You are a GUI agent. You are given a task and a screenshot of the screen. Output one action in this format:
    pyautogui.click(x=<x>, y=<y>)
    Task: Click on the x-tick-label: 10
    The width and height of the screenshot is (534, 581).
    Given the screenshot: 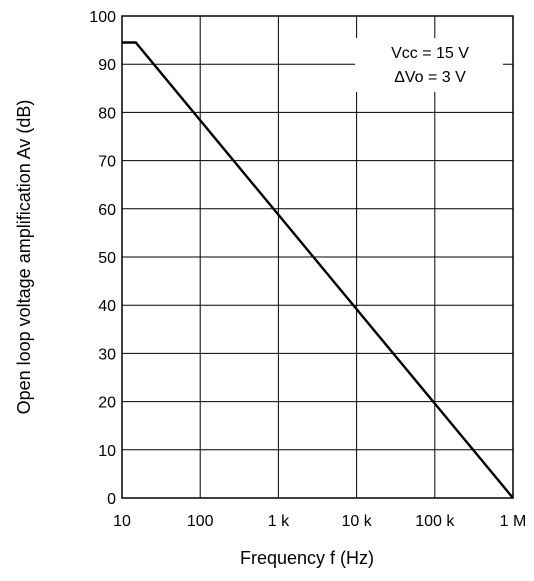 What is the action you would take?
    pyautogui.click(x=122, y=521)
    